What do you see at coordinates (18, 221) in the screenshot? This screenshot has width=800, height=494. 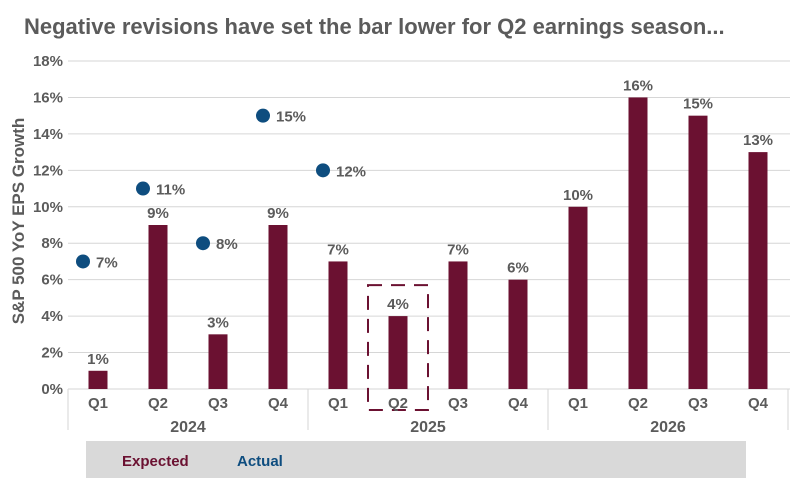 I see `y-axis-label: S&P 500 YoY EPS Growth` at bounding box center [18, 221].